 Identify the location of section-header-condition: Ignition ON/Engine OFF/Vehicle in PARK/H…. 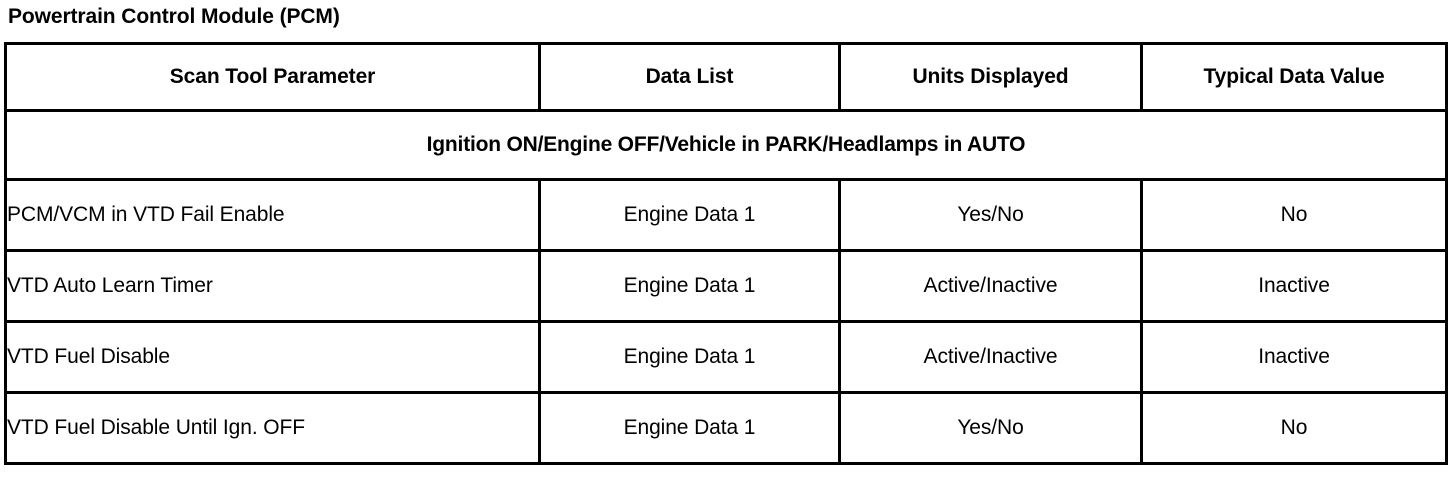
(726, 145).